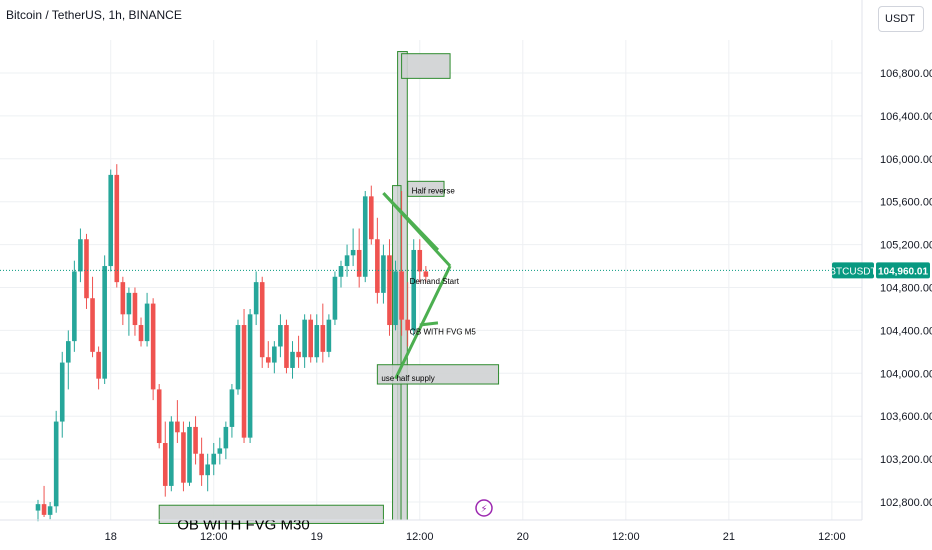  I want to click on y-tick-label: 105,200.00, so click(906, 246).